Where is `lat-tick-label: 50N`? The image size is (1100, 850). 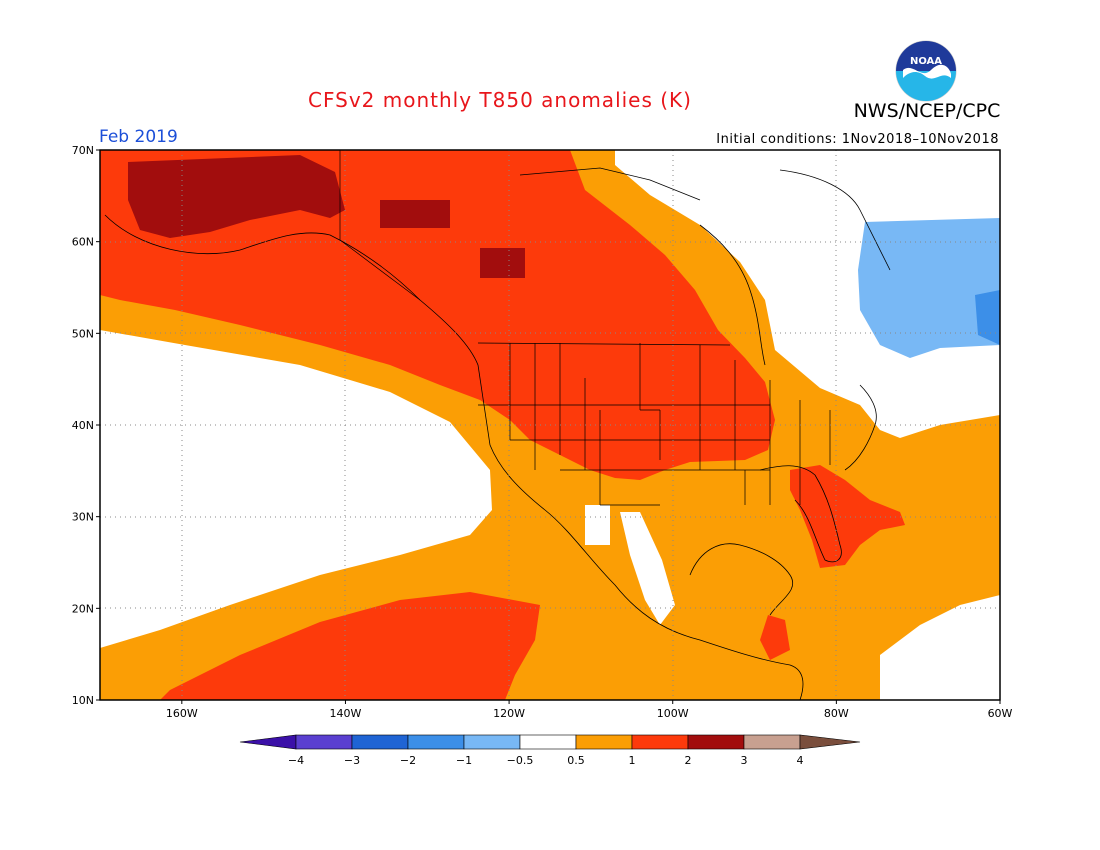
lat-tick-label: 50N is located at coordinates (83, 333).